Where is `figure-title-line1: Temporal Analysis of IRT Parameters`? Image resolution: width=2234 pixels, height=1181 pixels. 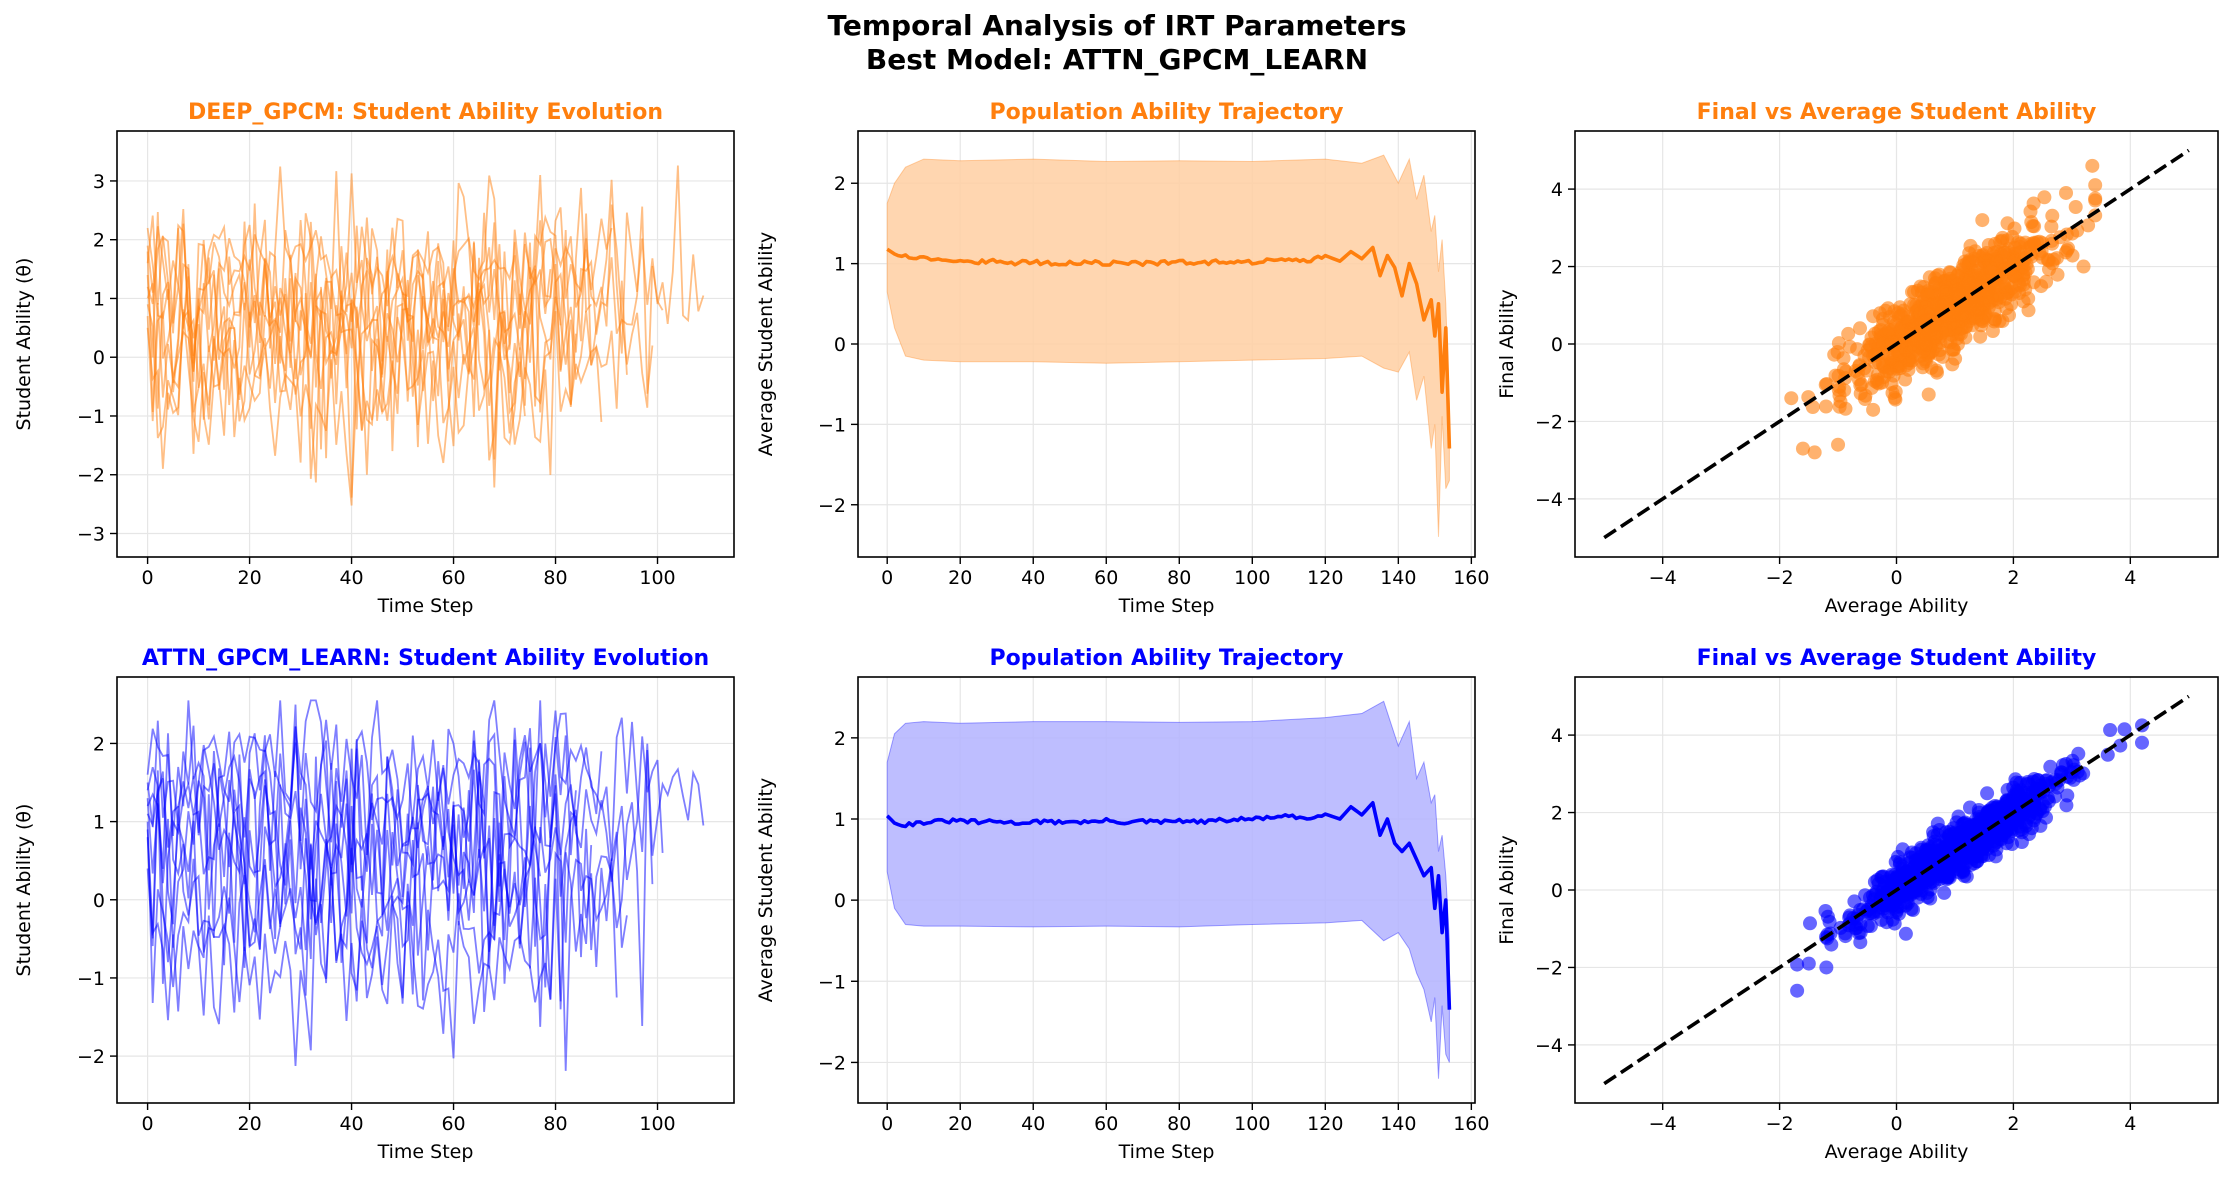 figure-title-line1: Temporal Analysis of IRT Parameters is located at coordinates (1117, 25).